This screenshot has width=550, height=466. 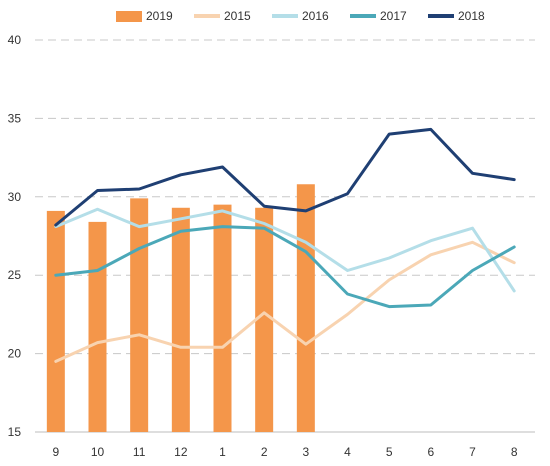 I want to click on y-tick-label: 30, so click(x=15, y=197).